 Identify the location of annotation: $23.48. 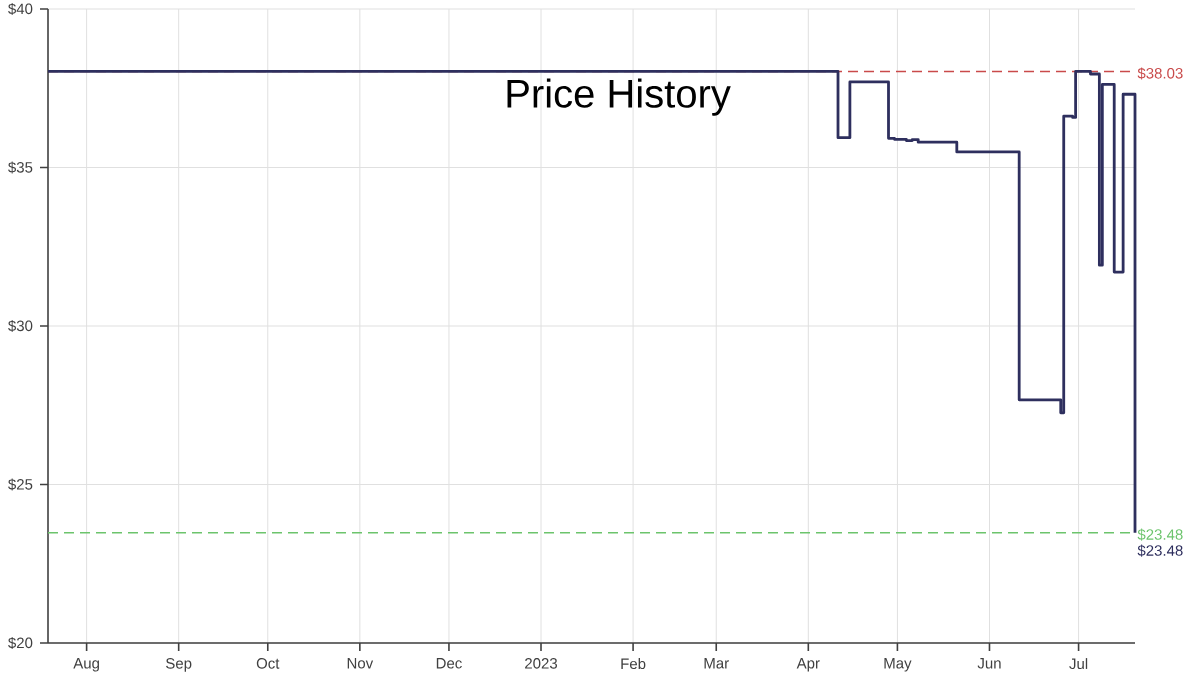
(1160, 550).